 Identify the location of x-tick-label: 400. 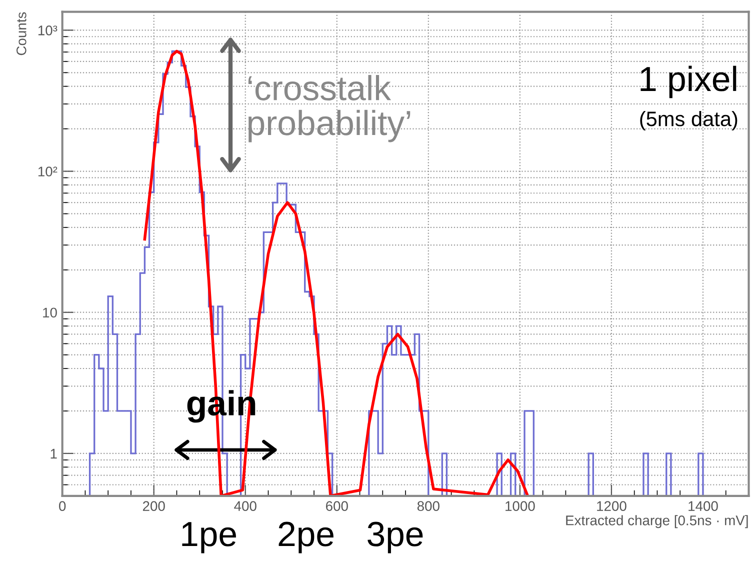
(245, 506).